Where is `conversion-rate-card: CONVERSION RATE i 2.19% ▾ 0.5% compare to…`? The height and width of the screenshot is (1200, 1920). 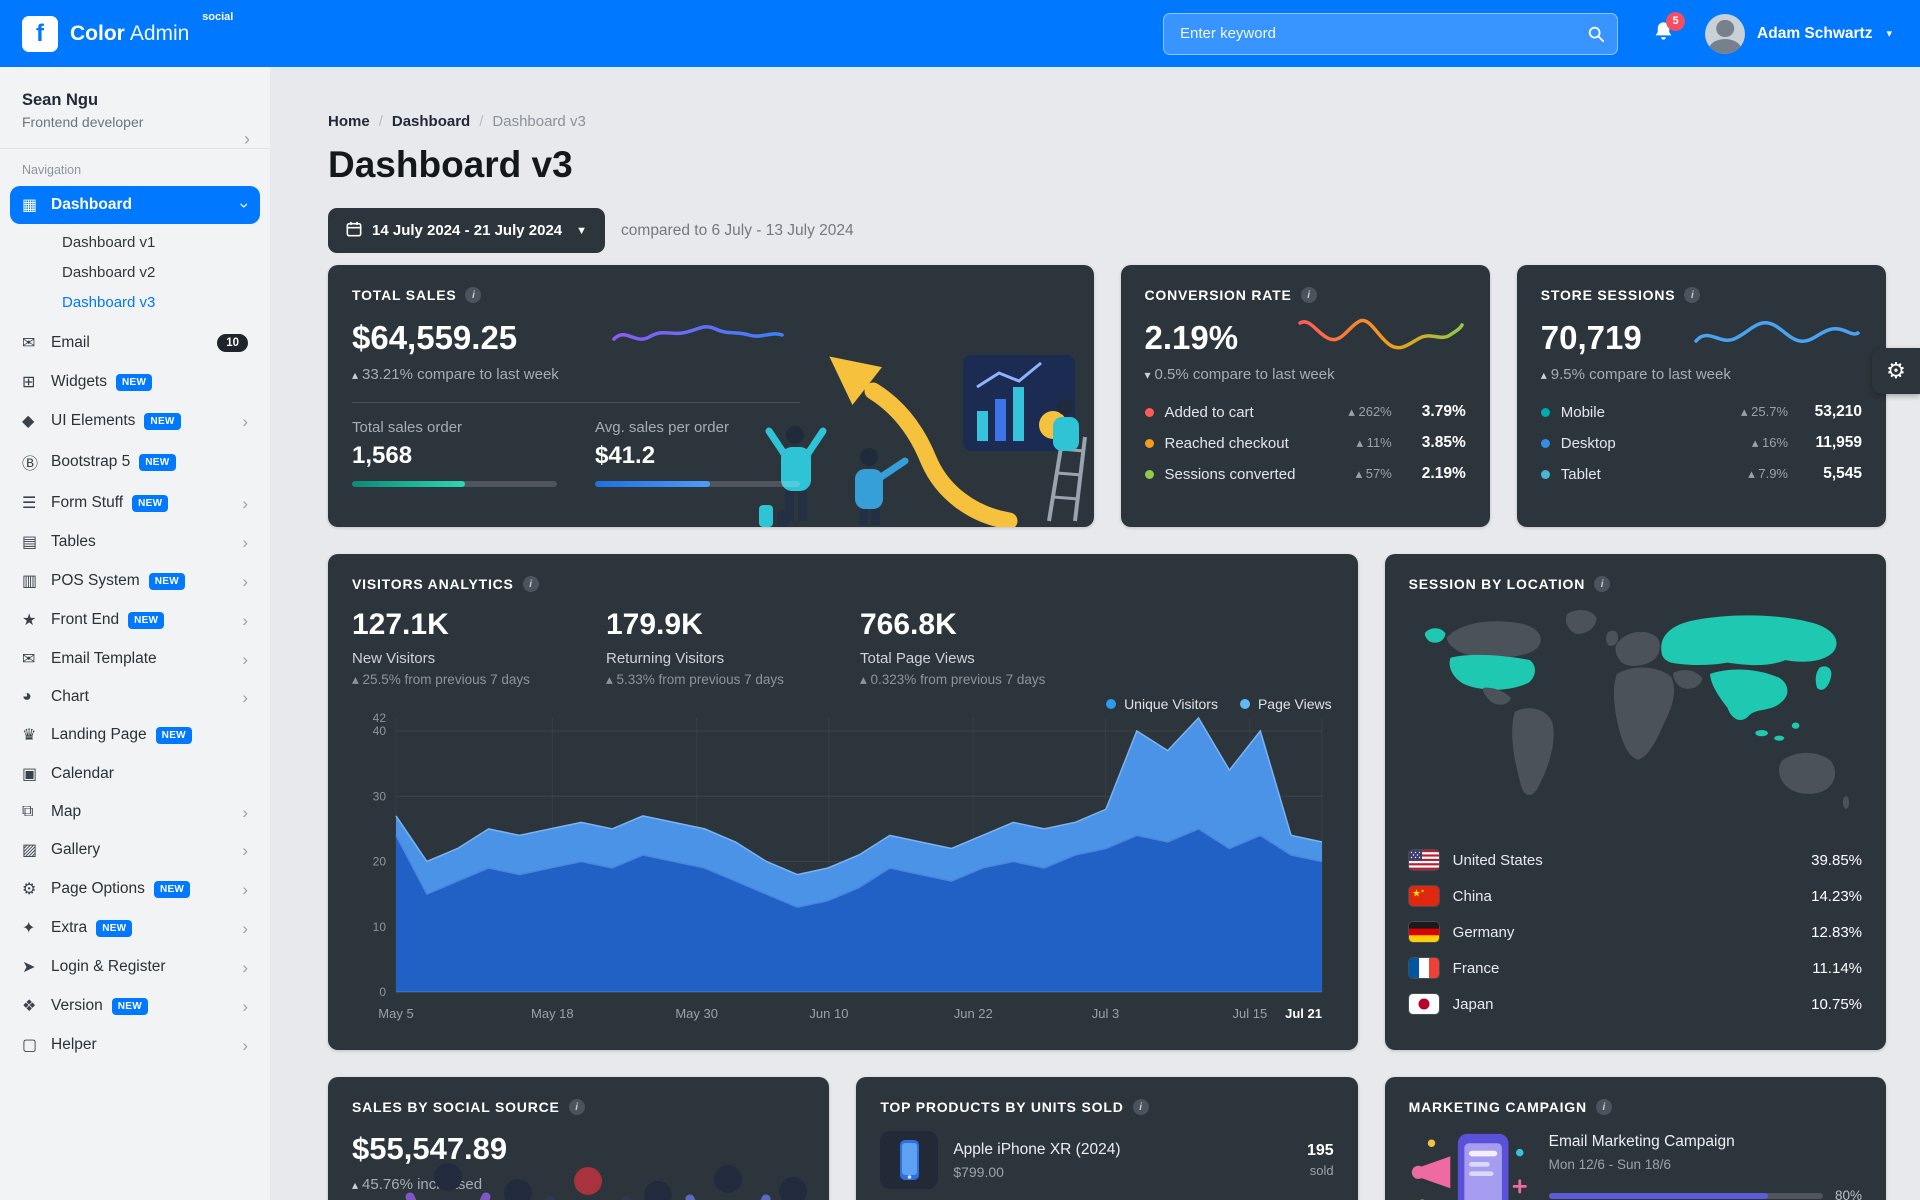 conversion-rate-card: CONVERSION RATE i 2.19% ▾ 0.5% compare to… is located at coordinates (1305, 396).